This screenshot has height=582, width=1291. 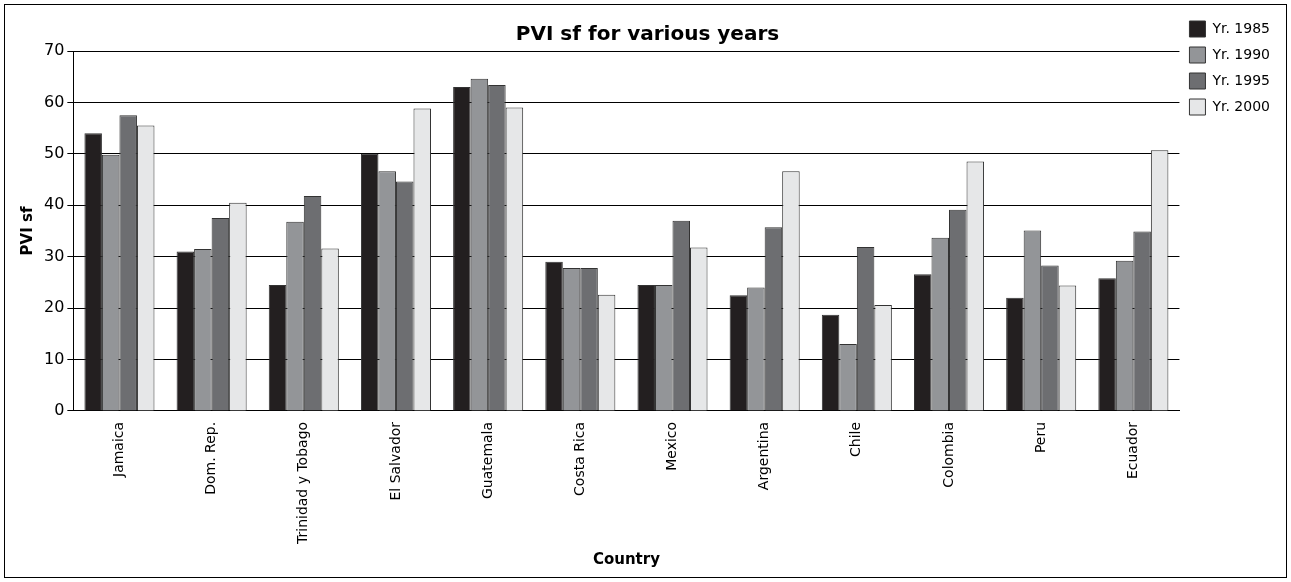 What do you see at coordinates (947, 454) in the screenshot?
I see `x-tick-label: Colombia` at bounding box center [947, 454].